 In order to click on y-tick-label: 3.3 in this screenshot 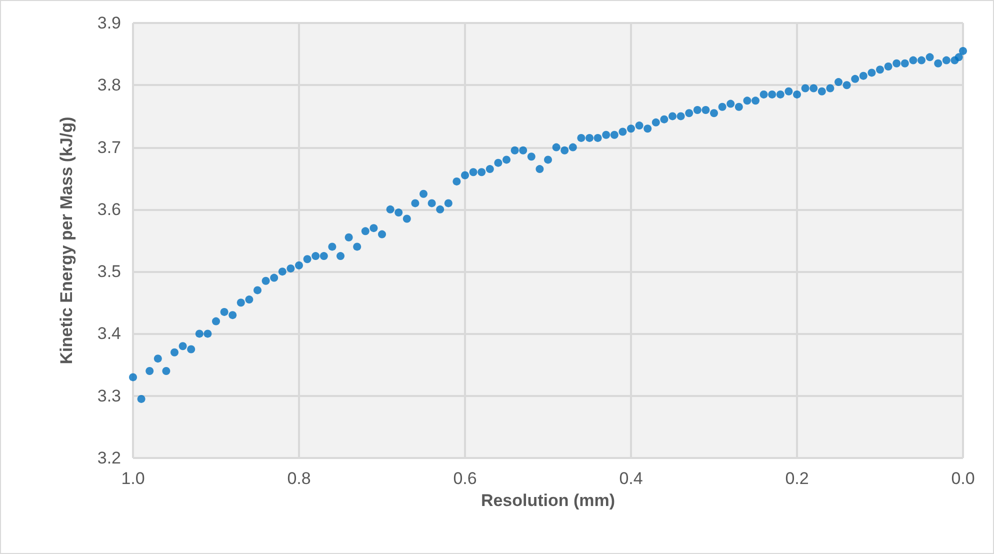, I will do `click(109, 396)`.